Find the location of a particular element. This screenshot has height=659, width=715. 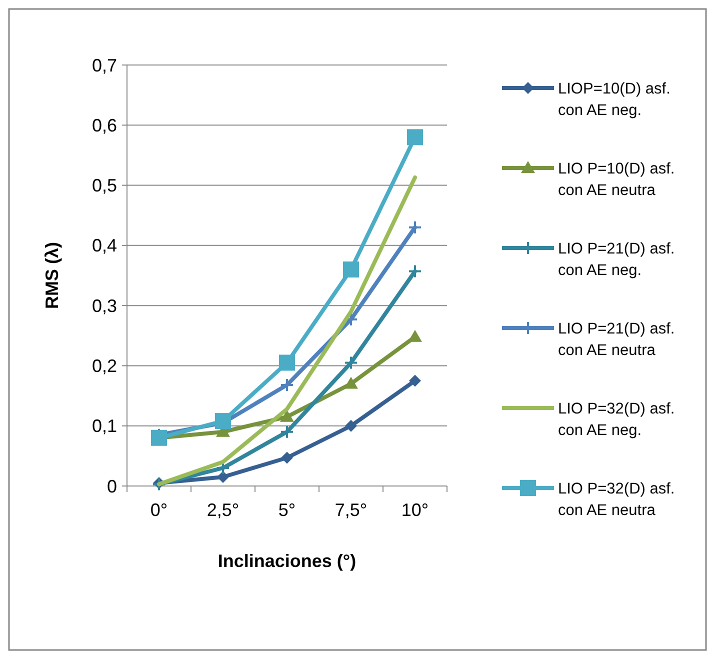

y-tick-label: 0,4 is located at coordinates (104, 246).